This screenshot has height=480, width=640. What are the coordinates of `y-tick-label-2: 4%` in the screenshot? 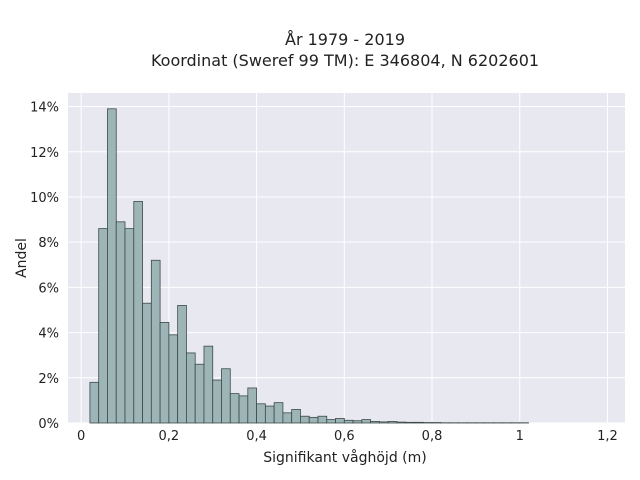 It's located at (48, 334).